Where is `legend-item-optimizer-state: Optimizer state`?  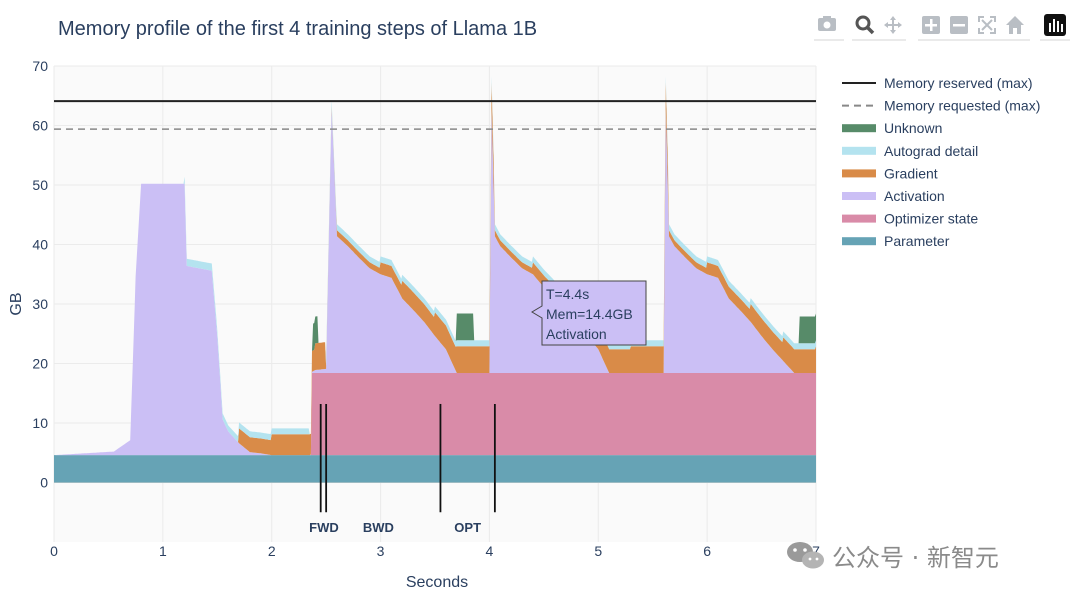 legend-item-optimizer-state: Optimizer state is located at coordinates (910, 219).